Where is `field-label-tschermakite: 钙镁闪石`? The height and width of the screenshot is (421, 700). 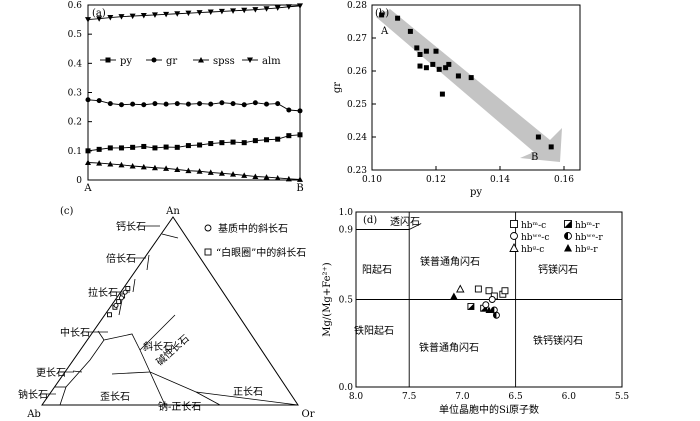
field-label-tschermakite: 钙镁闪石 is located at coordinates (558, 269).